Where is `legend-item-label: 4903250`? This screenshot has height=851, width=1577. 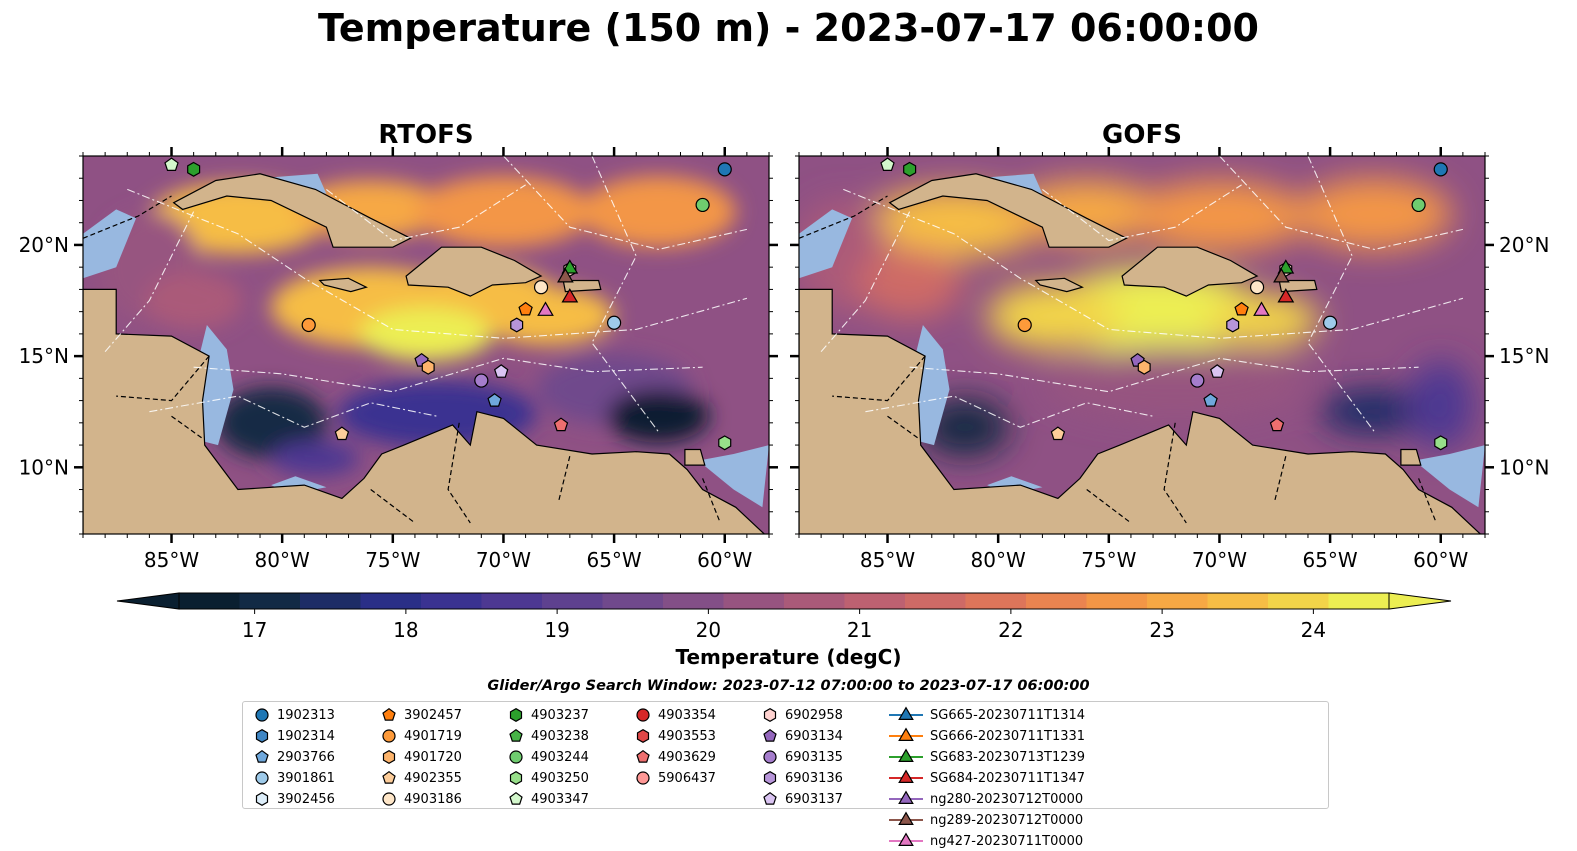 legend-item-label: 4903250 is located at coordinates (560, 778).